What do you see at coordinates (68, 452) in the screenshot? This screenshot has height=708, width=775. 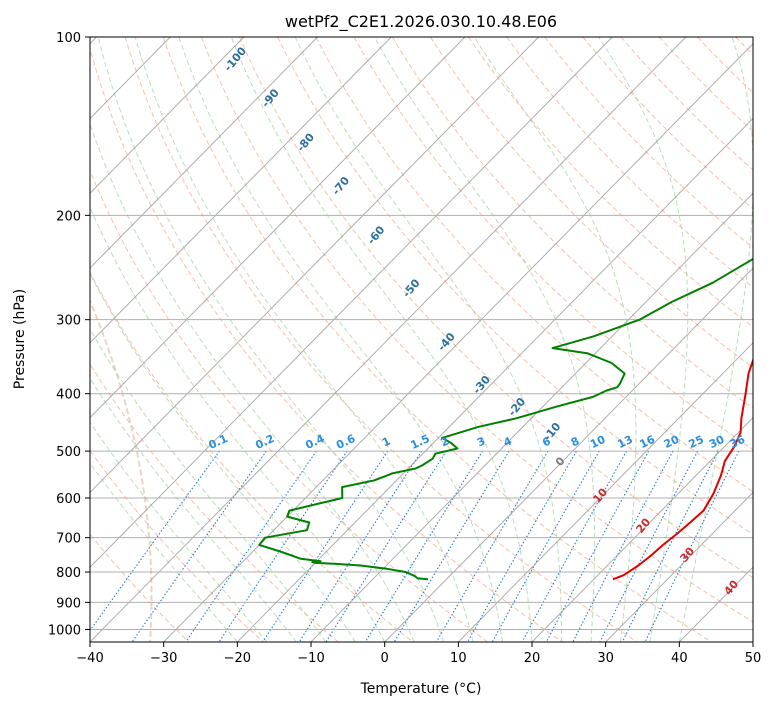 I see `y-tick-label: 500` at bounding box center [68, 452].